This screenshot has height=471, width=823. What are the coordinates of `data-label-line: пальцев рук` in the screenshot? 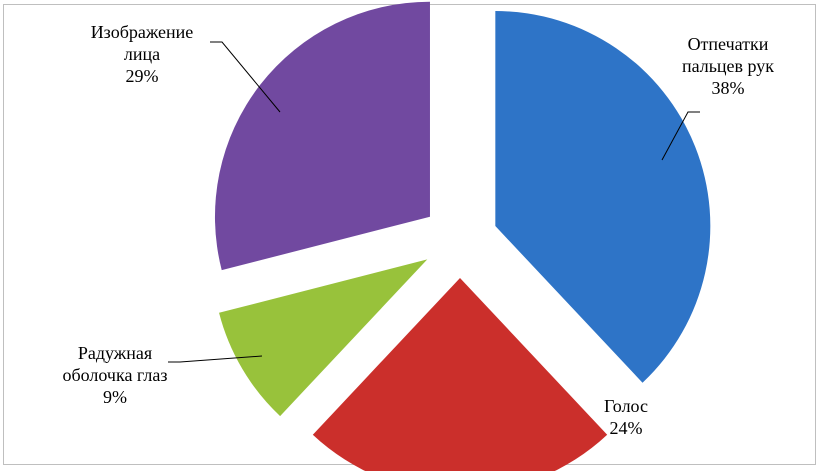 It's located at (728, 66).